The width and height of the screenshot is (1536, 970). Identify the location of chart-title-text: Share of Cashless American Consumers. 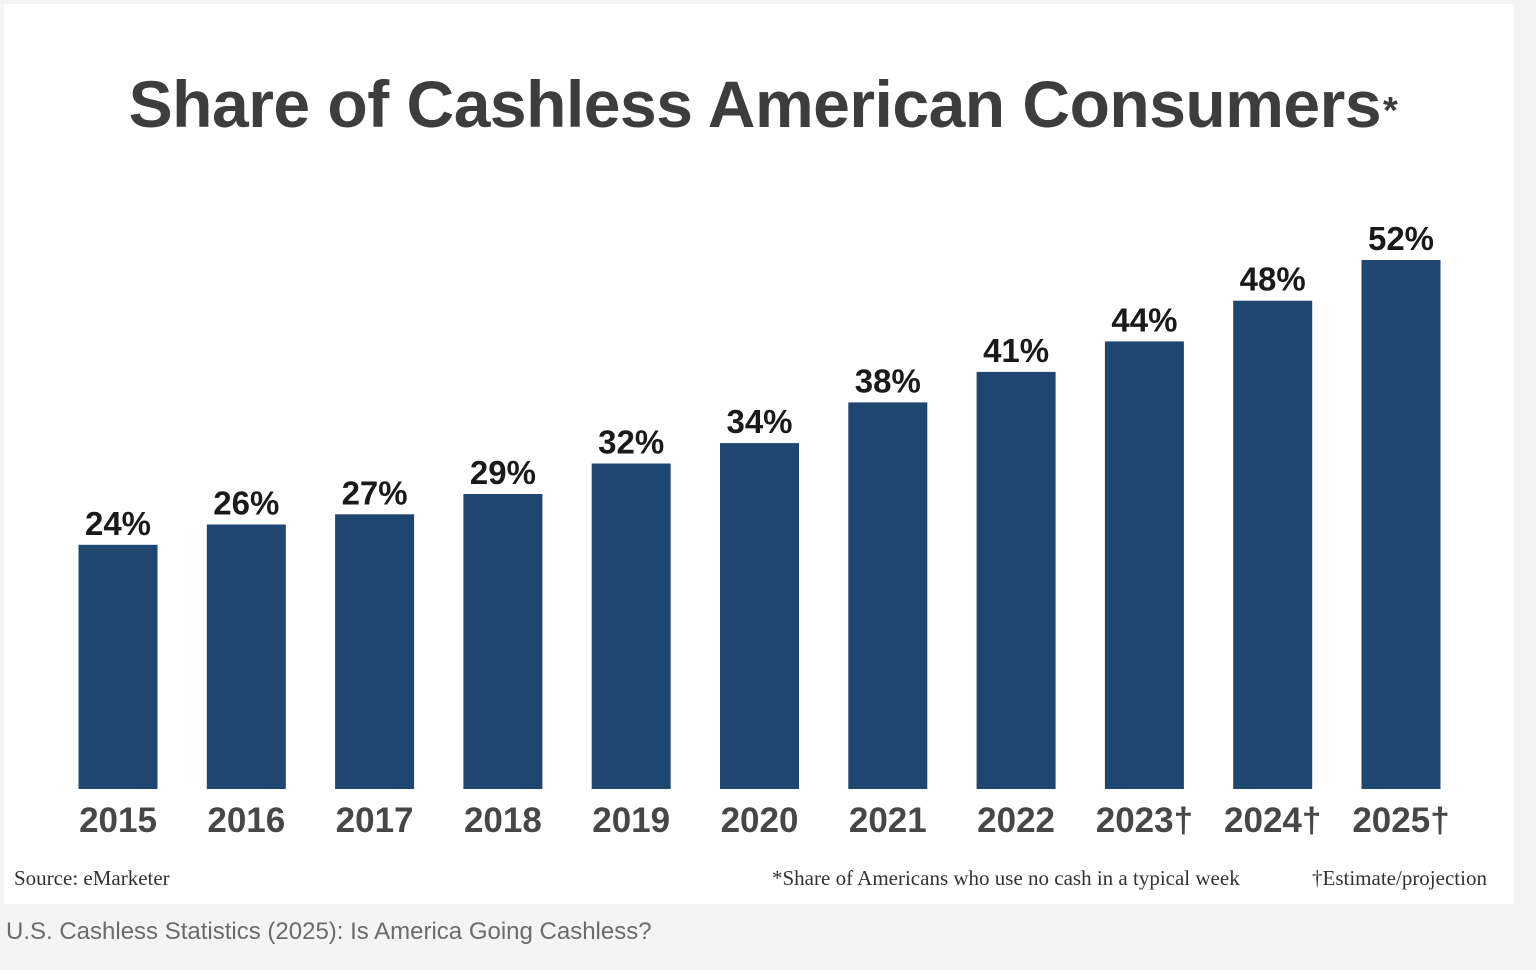
(755, 104).